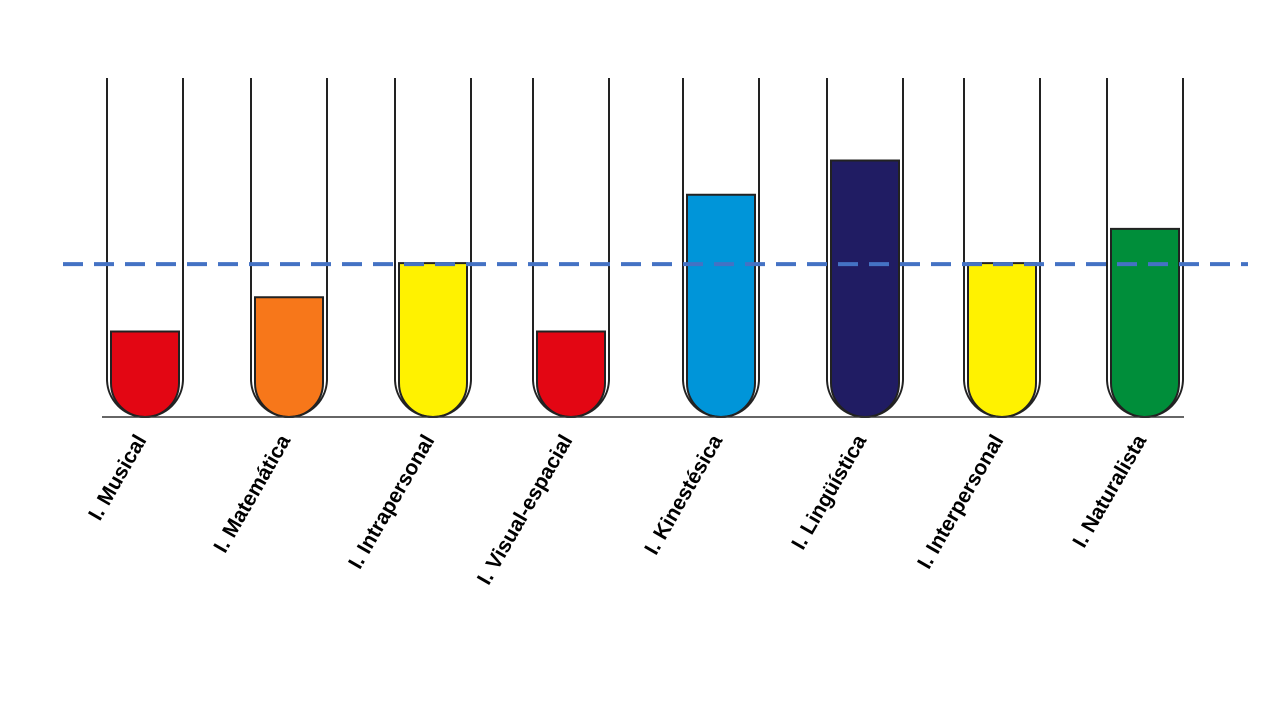  What do you see at coordinates (252, 494) in the screenshot?
I see `tick-label-matematica: I. Matemática` at bounding box center [252, 494].